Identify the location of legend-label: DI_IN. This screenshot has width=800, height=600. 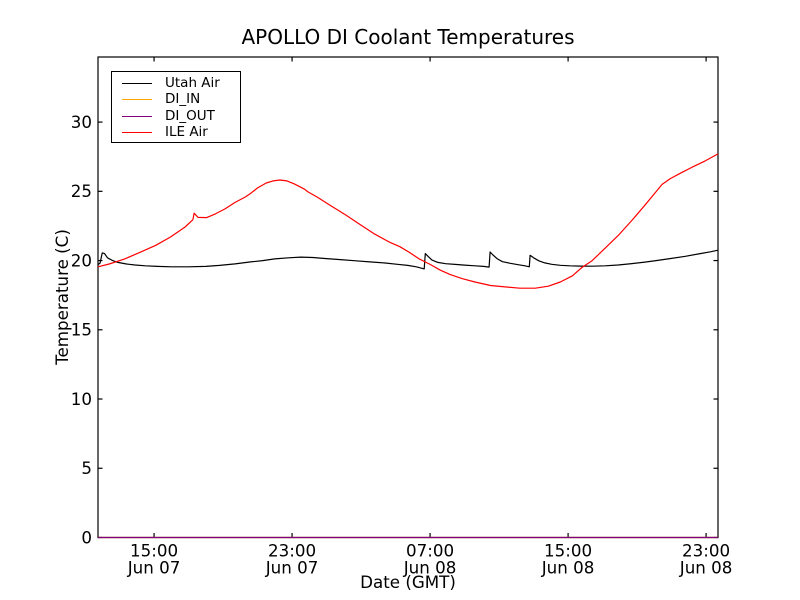
(183, 99).